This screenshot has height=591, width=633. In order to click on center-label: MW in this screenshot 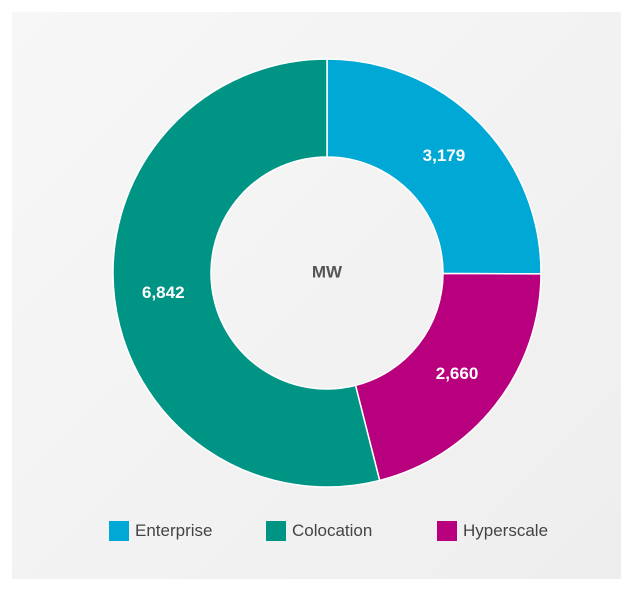, I will do `click(327, 271)`.